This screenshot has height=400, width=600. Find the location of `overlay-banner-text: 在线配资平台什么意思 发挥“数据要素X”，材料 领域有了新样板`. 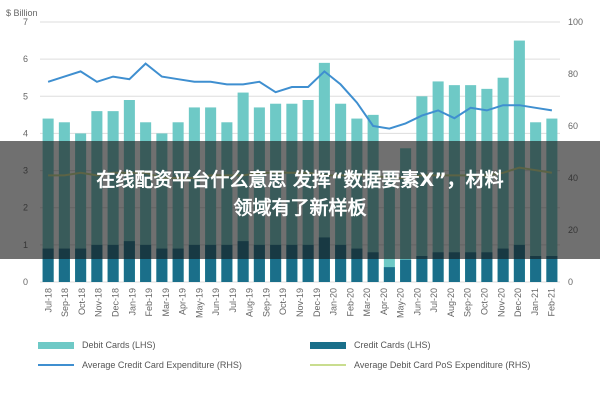

overlay-banner-text: 在线配资平台什么意思 发挥“数据要素X”，材料 领域有了新样板 is located at coordinates (300, 194).